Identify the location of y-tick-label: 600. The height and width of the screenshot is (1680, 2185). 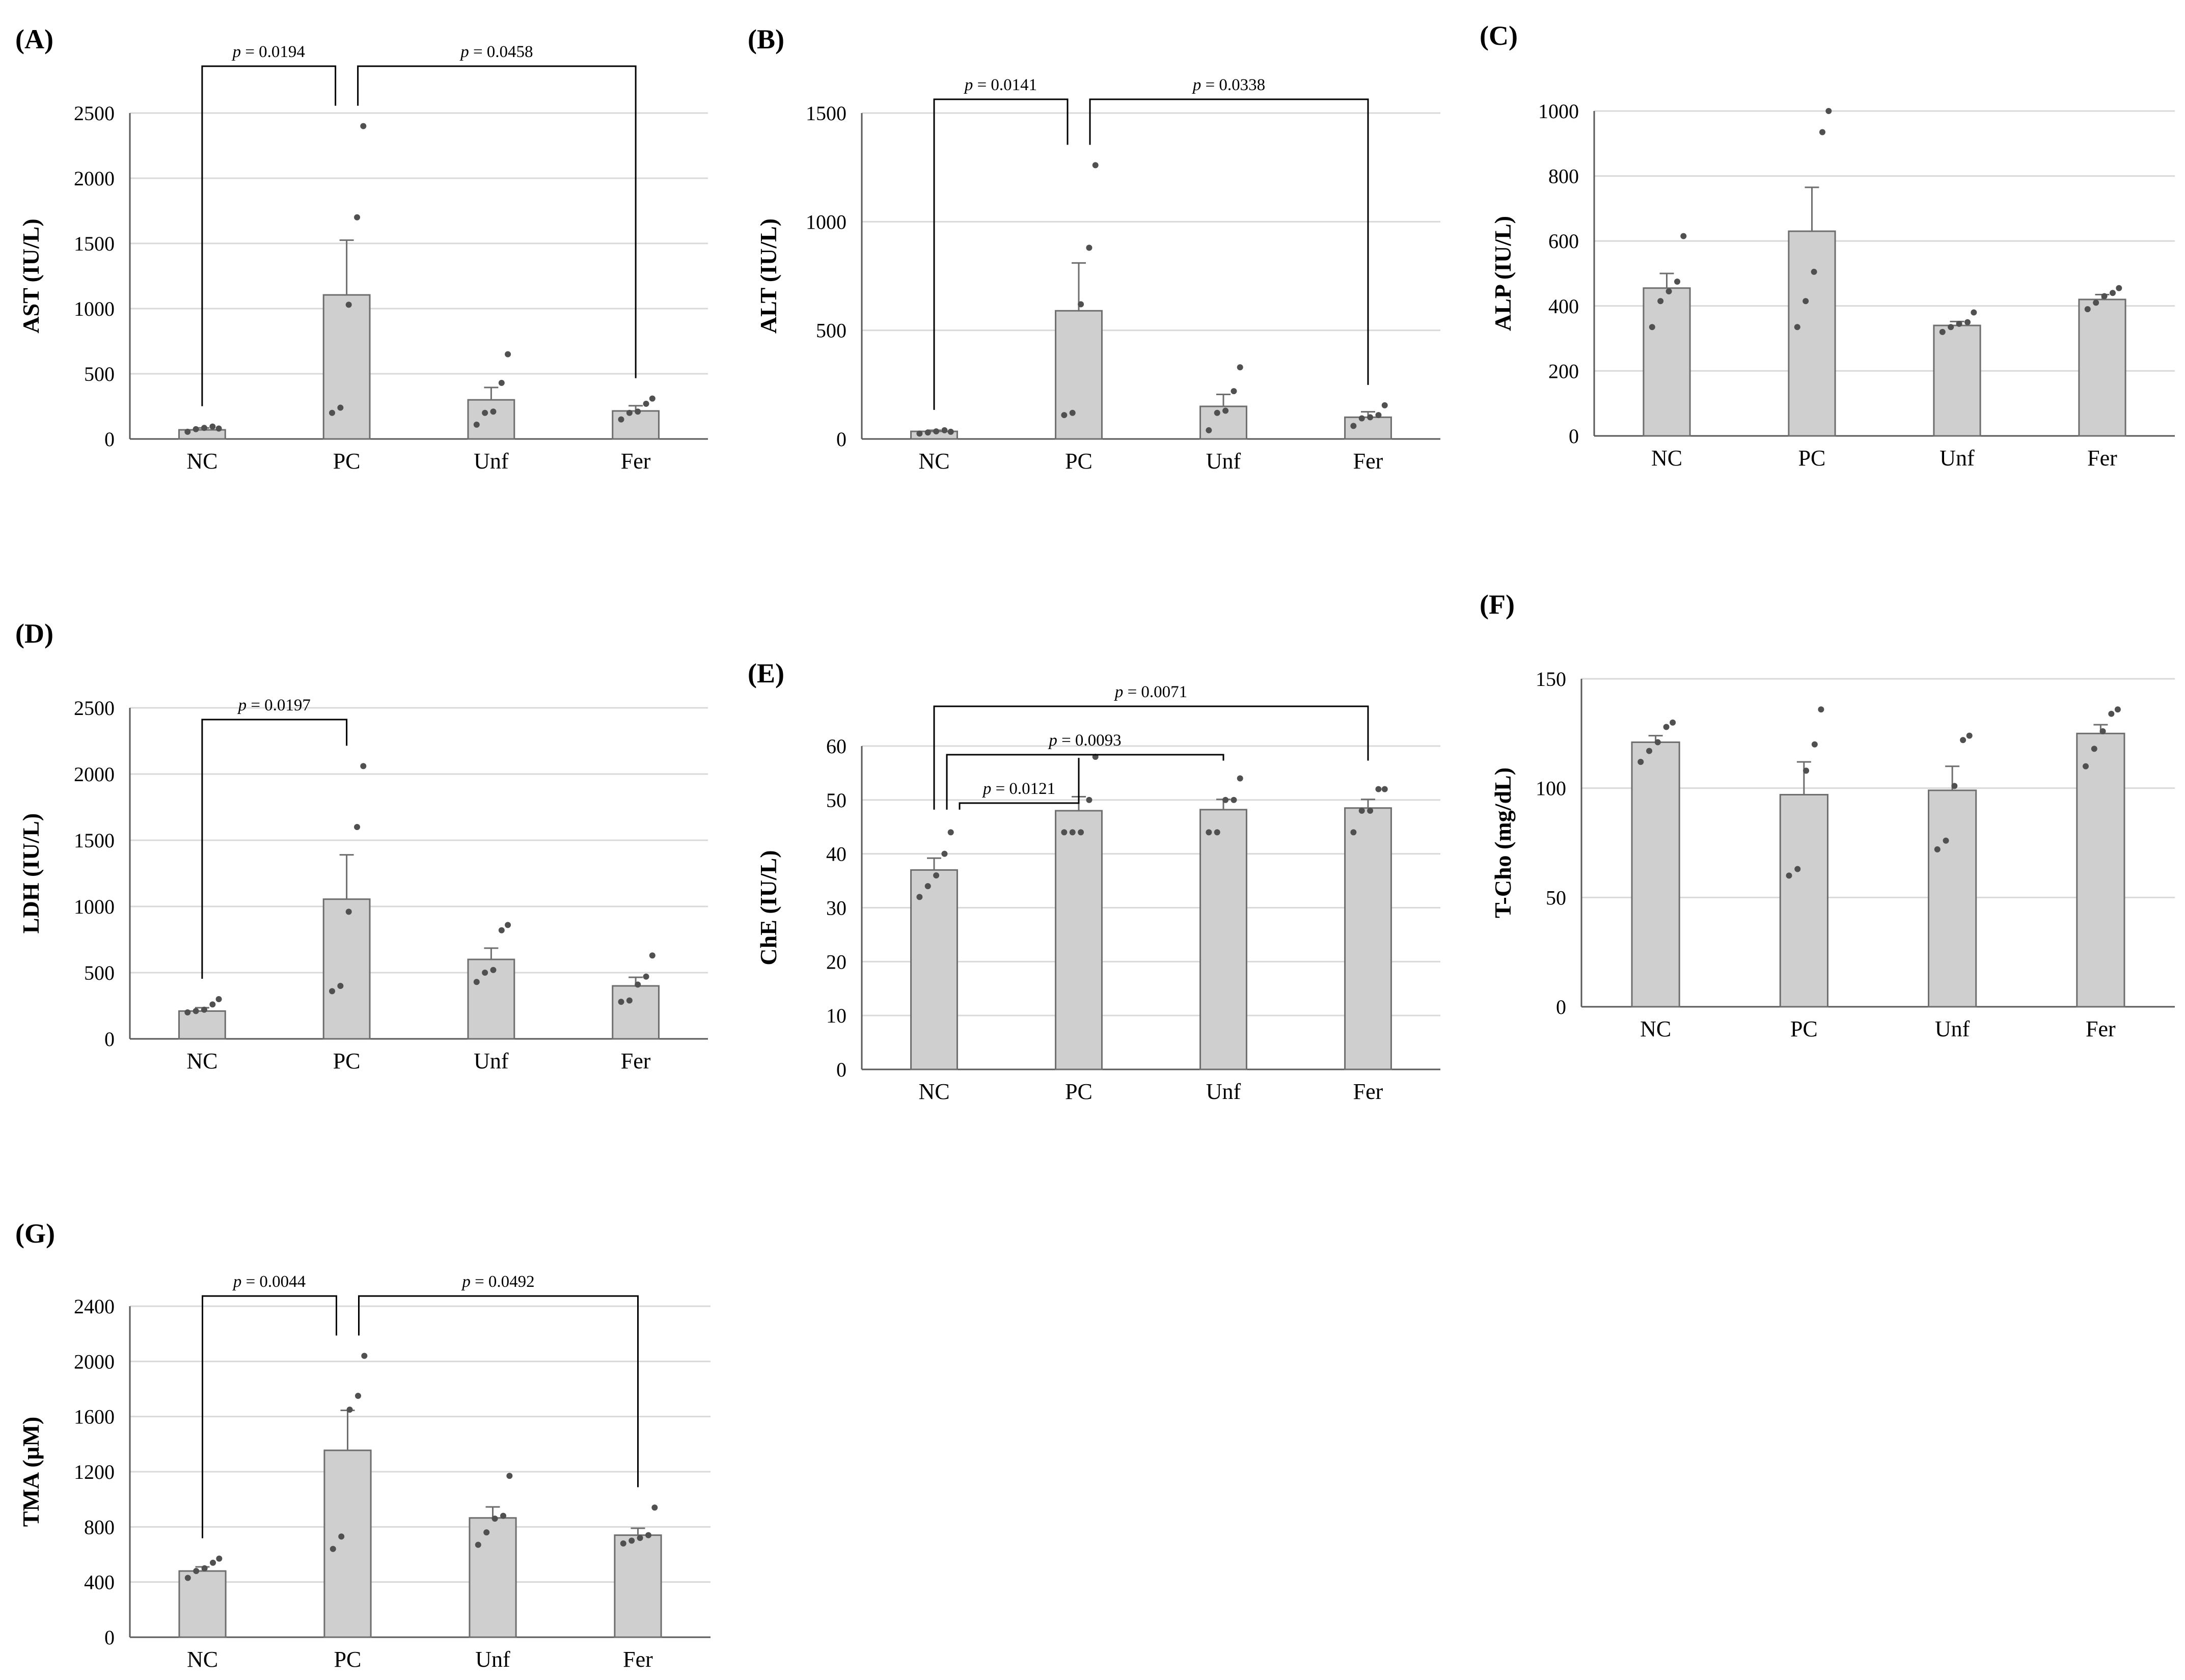
(1563, 241).